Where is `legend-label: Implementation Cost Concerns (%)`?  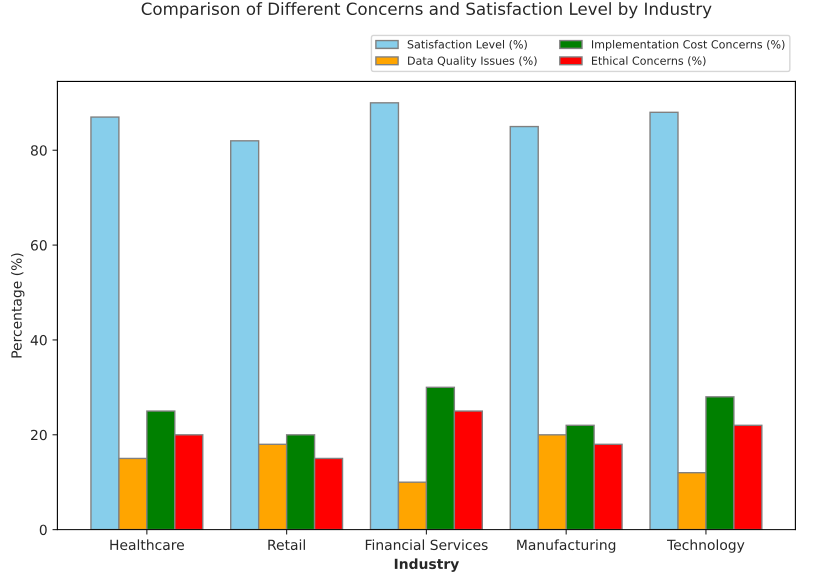 legend-label: Implementation Cost Concerns (%) is located at coordinates (688, 45).